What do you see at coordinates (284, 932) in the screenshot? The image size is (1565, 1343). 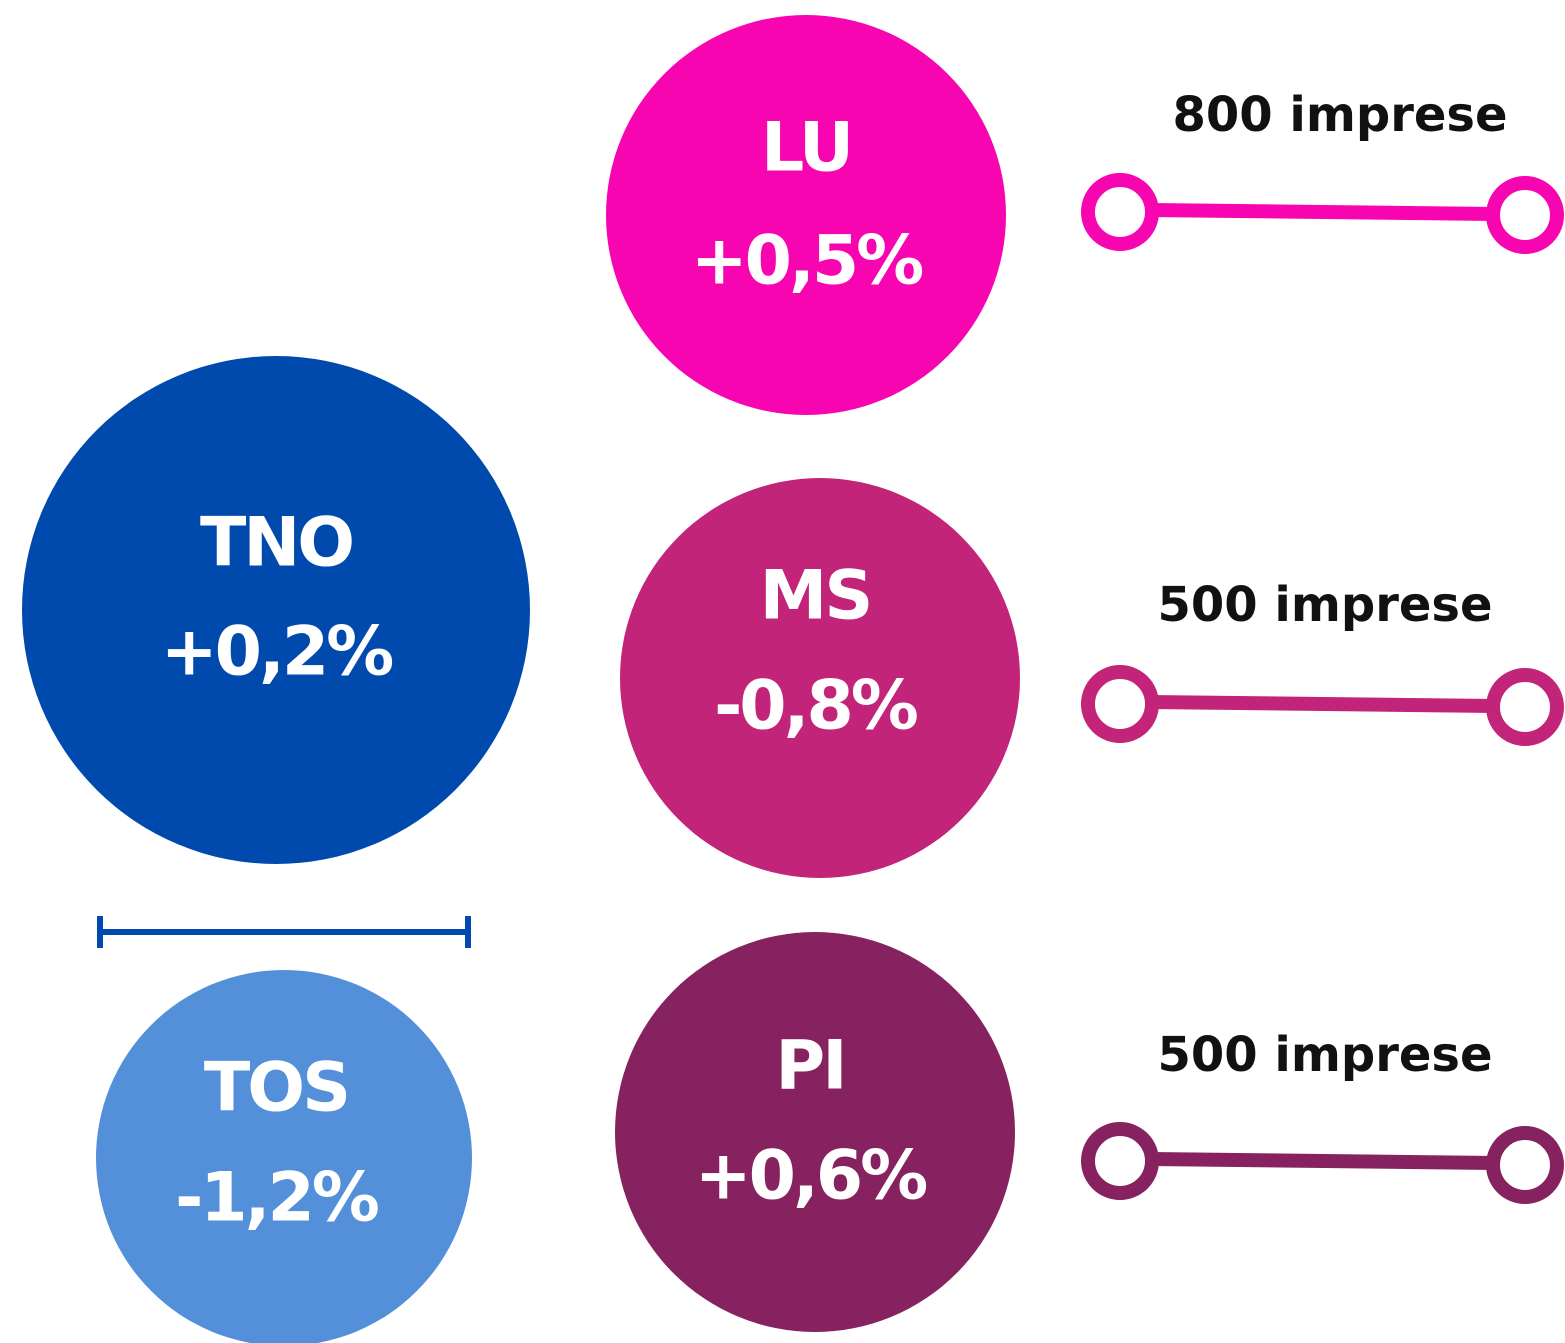 I see `bracket` at bounding box center [284, 932].